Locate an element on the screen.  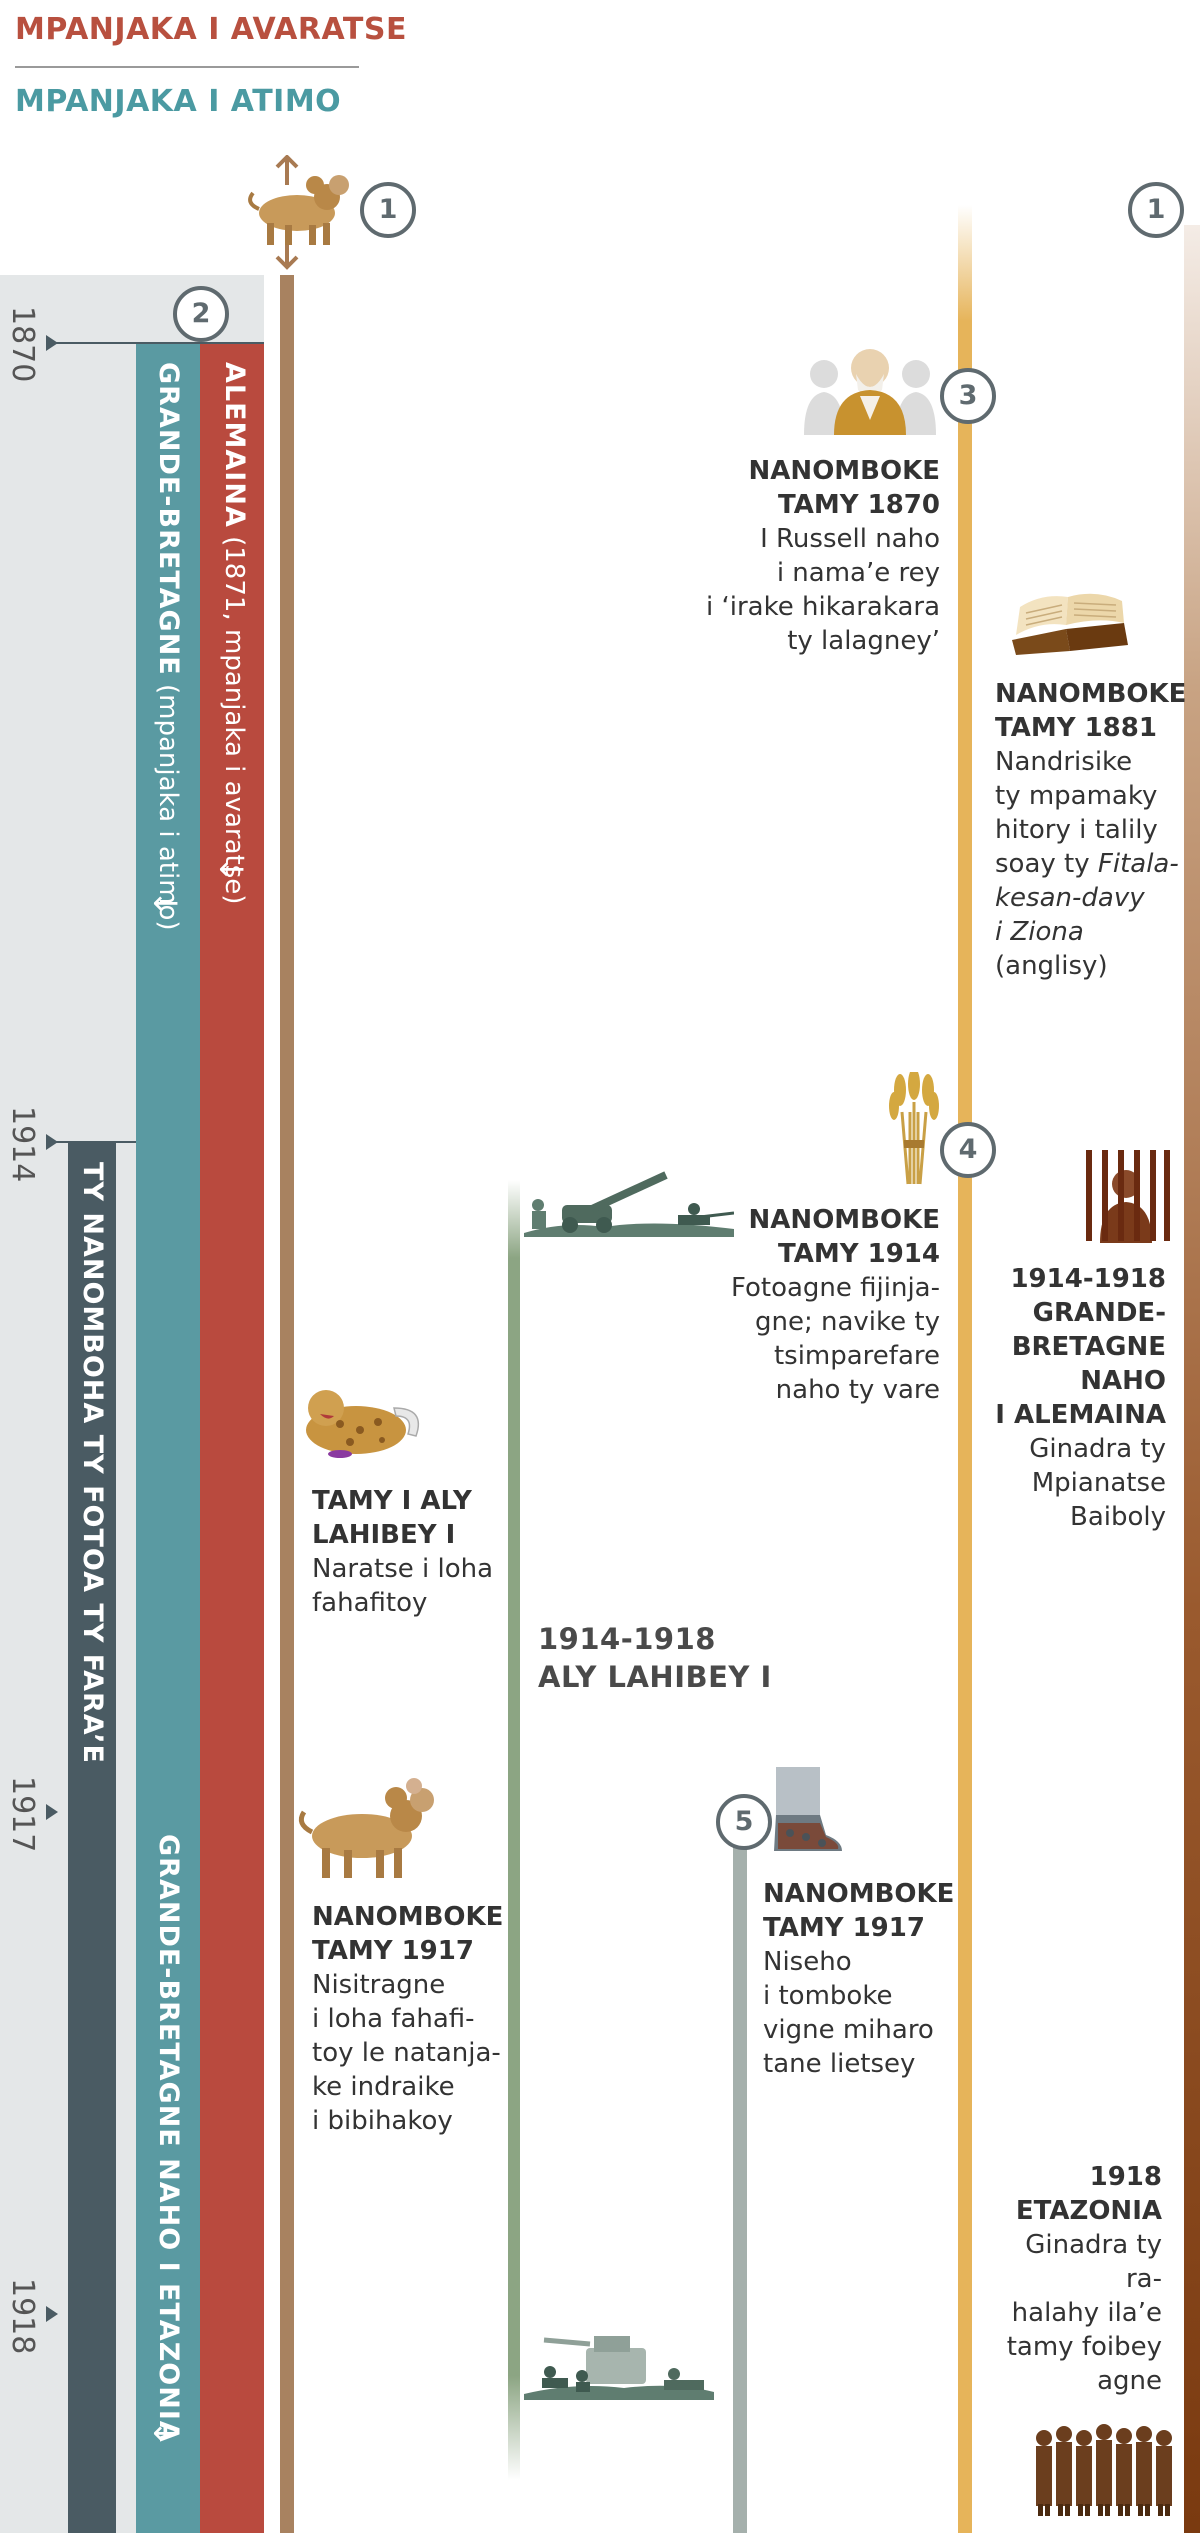
event-1918-text-2: halahy ila’e is located at coordinates (1086, 2313).